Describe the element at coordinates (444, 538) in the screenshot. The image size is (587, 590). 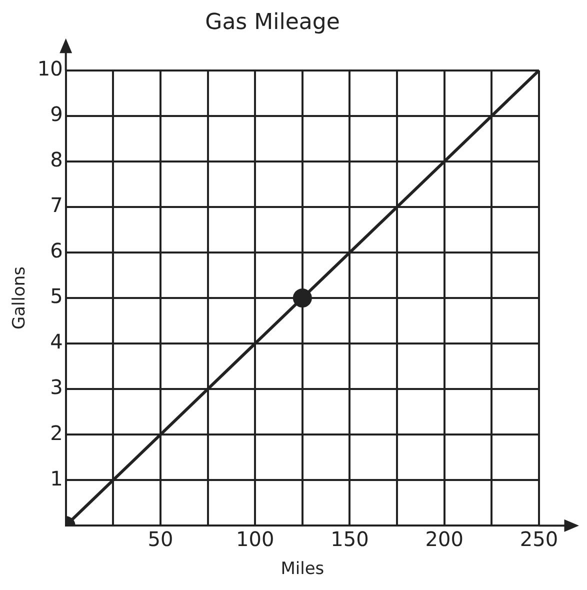
I see `x-tick-label: 200` at that location.